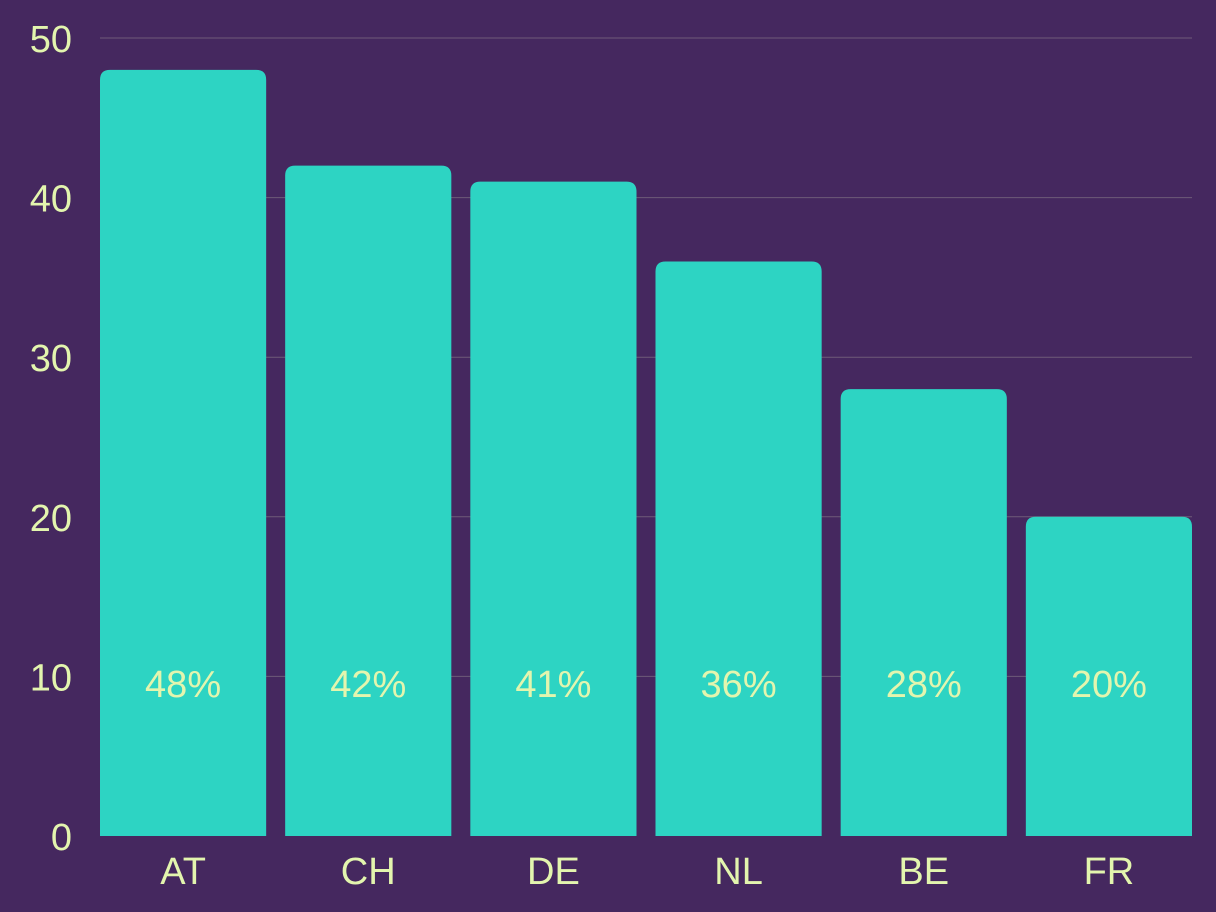  What do you see at coordinates (553, 872) in the screenshot?
I see `x-tick-label-de: DE` at bounding box center [553, 872].